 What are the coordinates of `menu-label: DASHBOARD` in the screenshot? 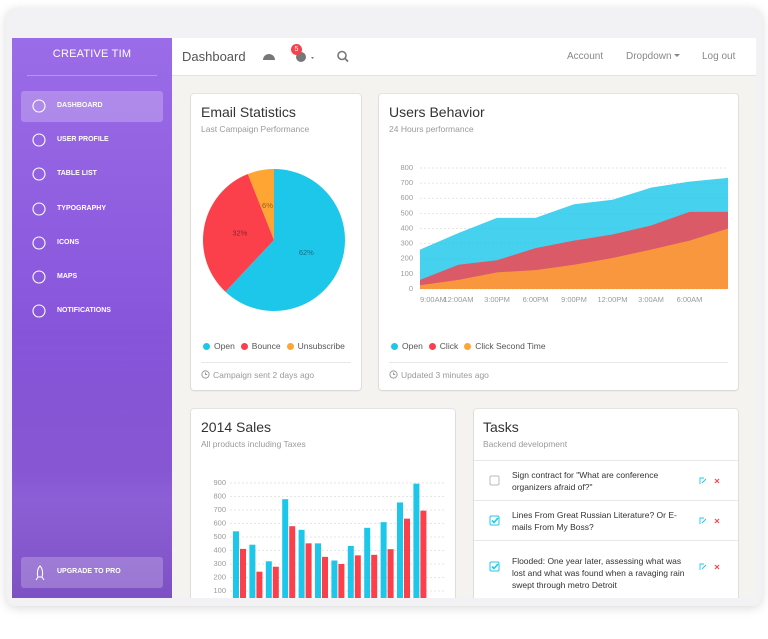 It's located at (80, 105).